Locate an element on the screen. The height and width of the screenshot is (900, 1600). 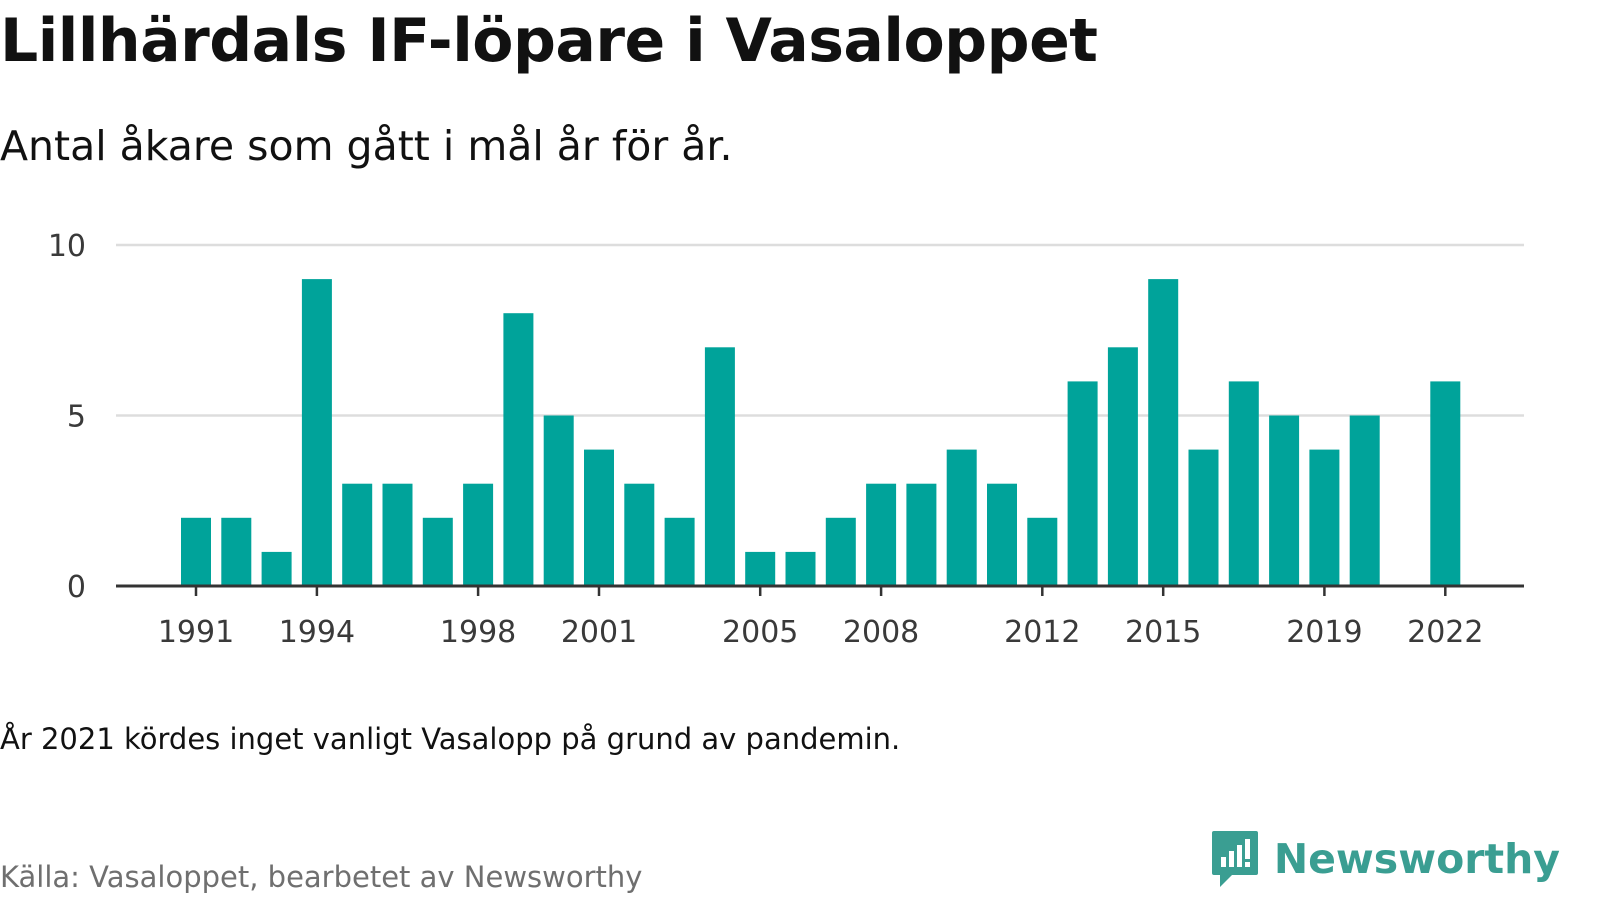
newsworthy-logo: Newsworthy is located at coordinates (1385, 859).